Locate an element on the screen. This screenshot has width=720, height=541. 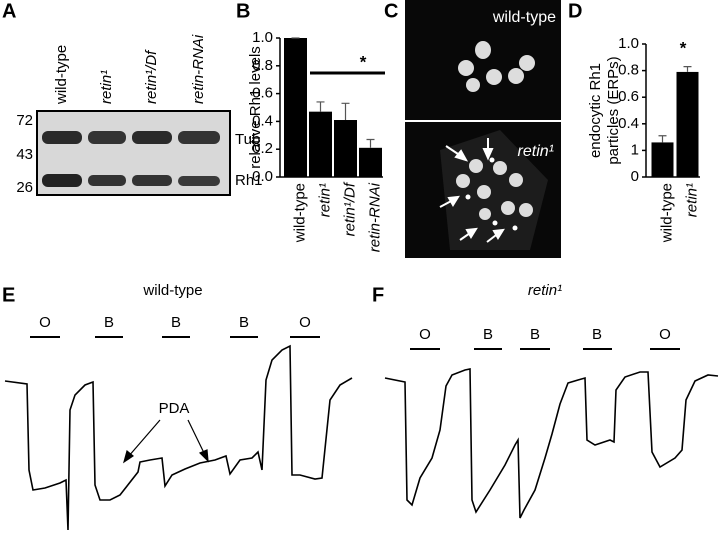
y-tick-label: 0.2 is located at coordinates (262, 148).